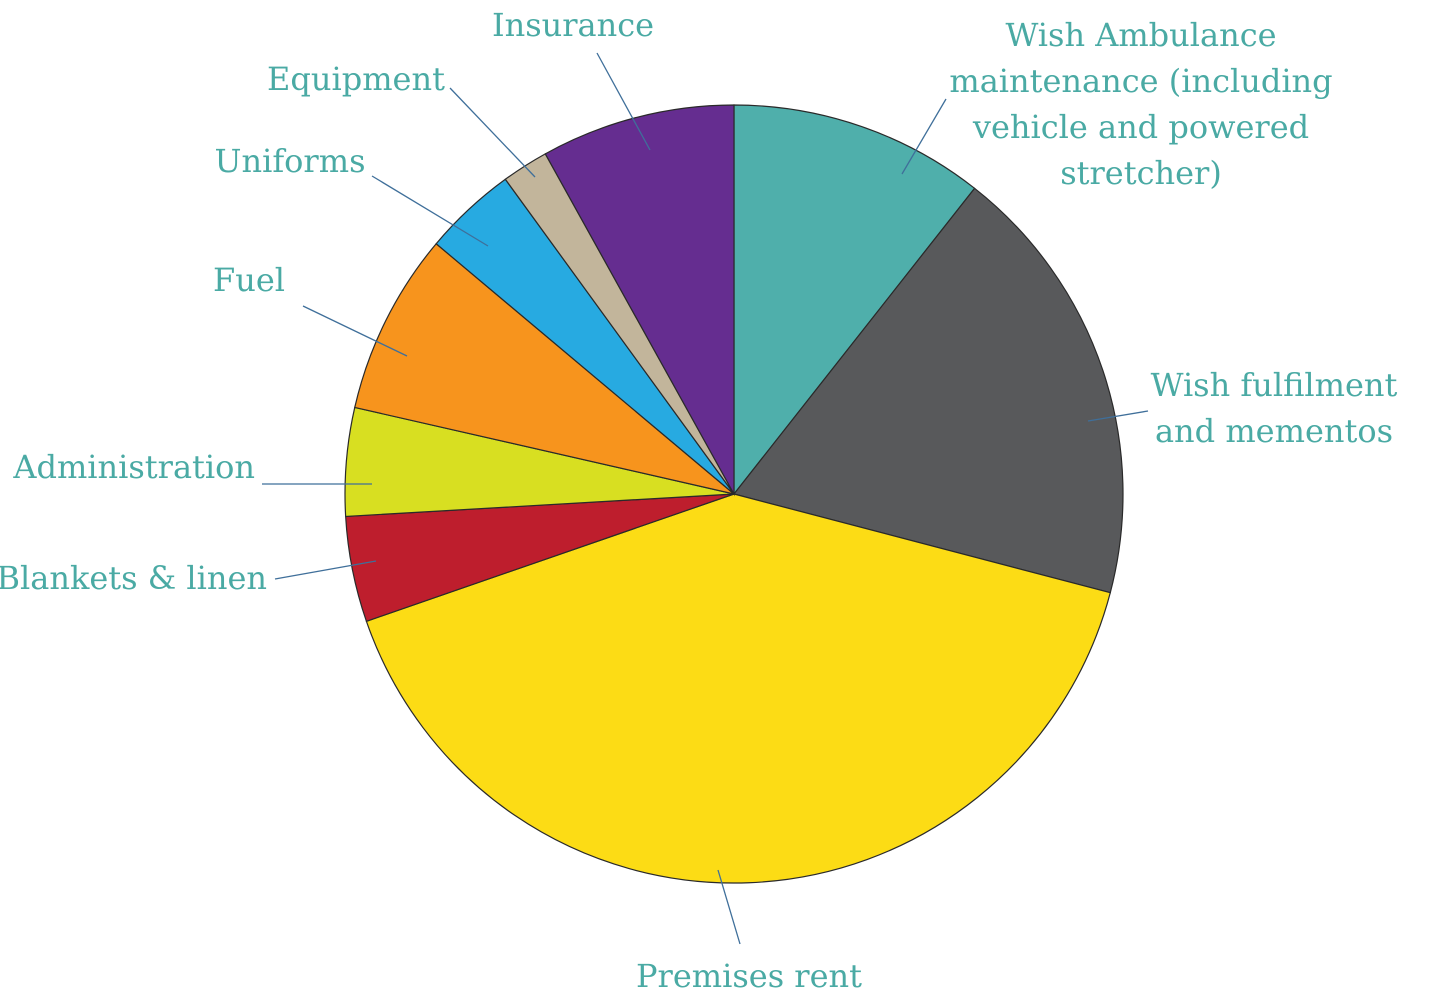 This screenshot has width=1433, height=991. Describe the element at coordinates (1274, 431) in the screenshot. I see `slice-label-line: and mementos` at that location.